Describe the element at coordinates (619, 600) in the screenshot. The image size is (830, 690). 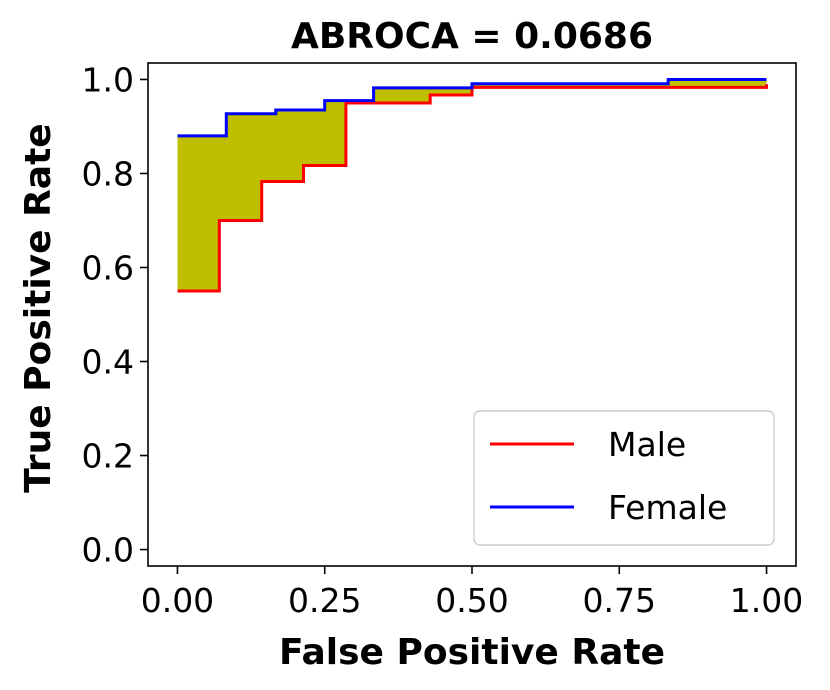
I see `x-tick-label: 0.75` at that location.